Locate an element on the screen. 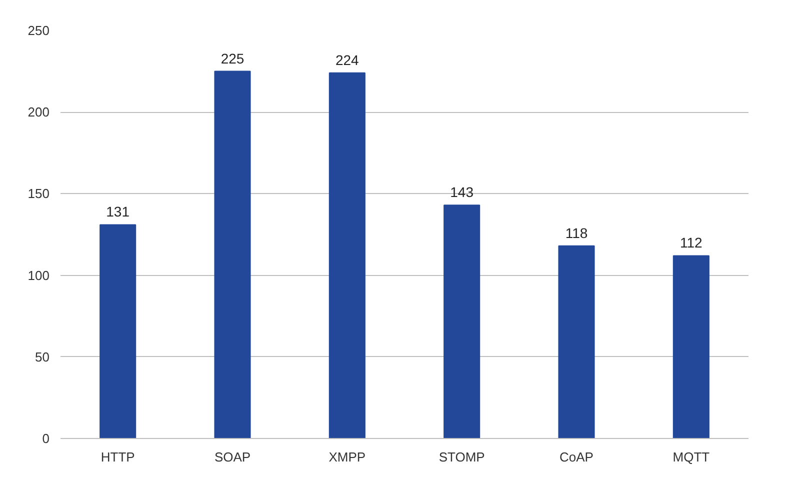  data-label: 118 is located at coordinates (576, 232).